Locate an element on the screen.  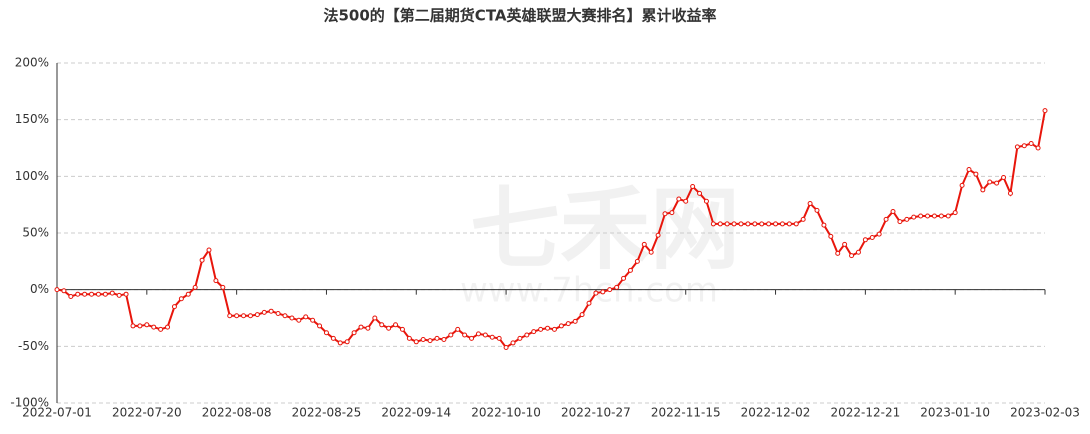
x-tick-label: 2022-07-01 is located at coordinates (57, 413).